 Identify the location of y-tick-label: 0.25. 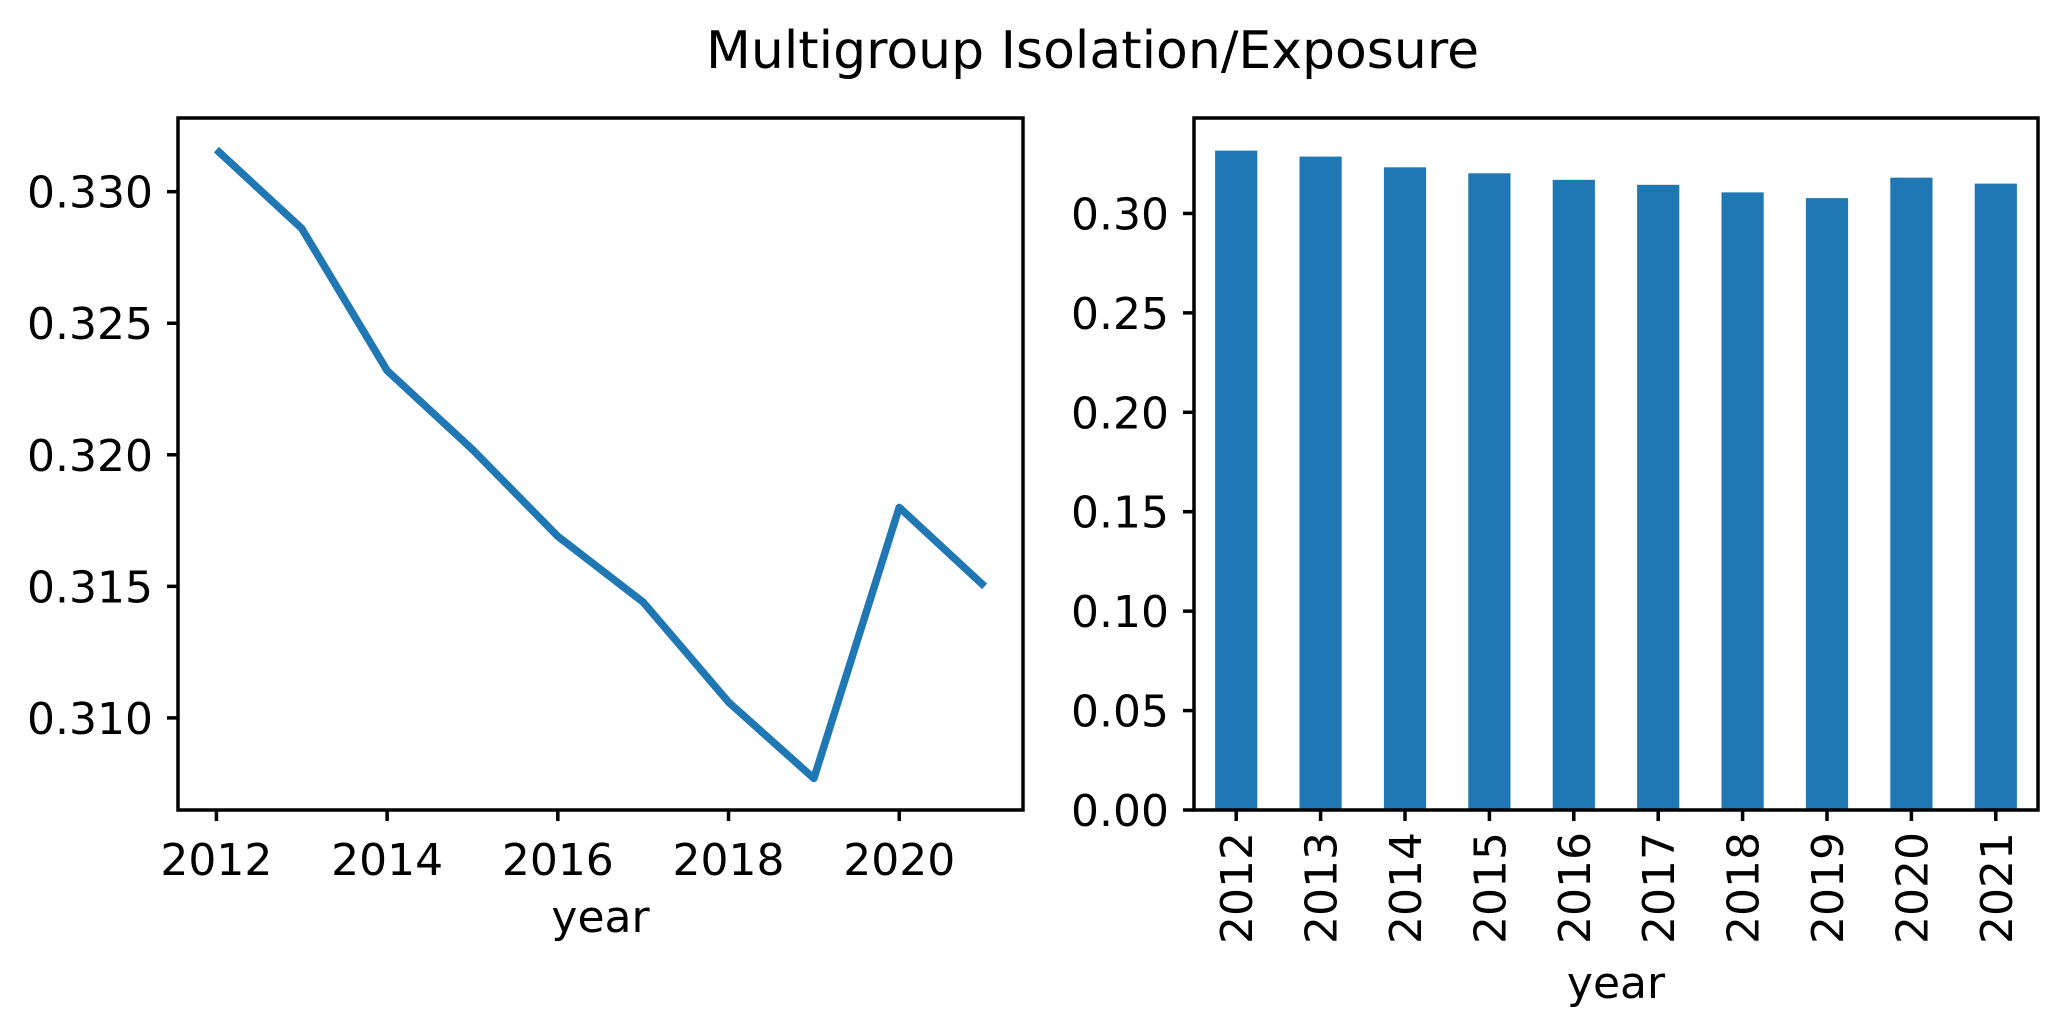
(1120, 314).